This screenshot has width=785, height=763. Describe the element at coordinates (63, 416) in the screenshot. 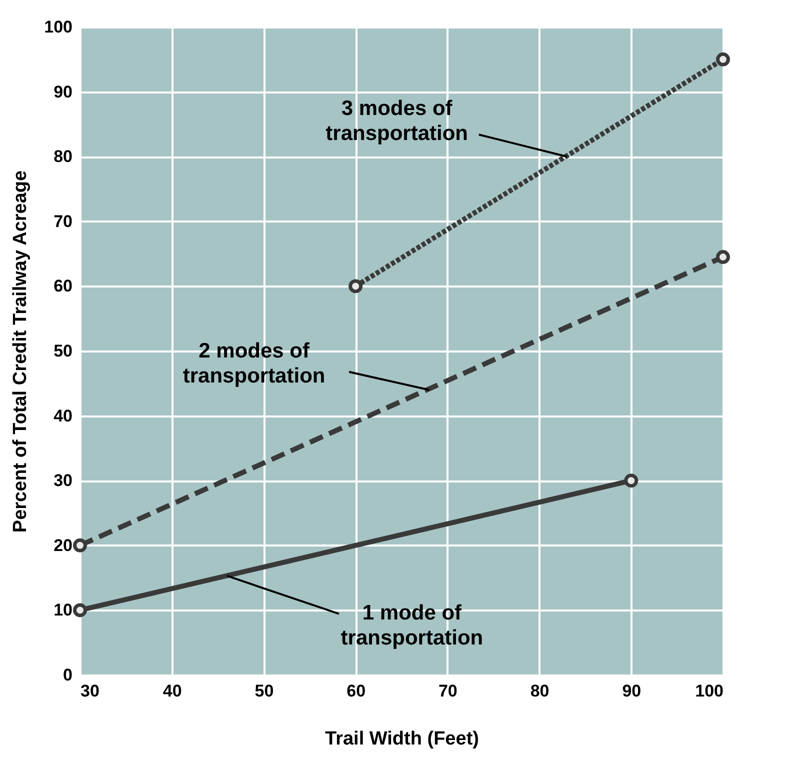

I see `y-tick-label: 40` at that location.